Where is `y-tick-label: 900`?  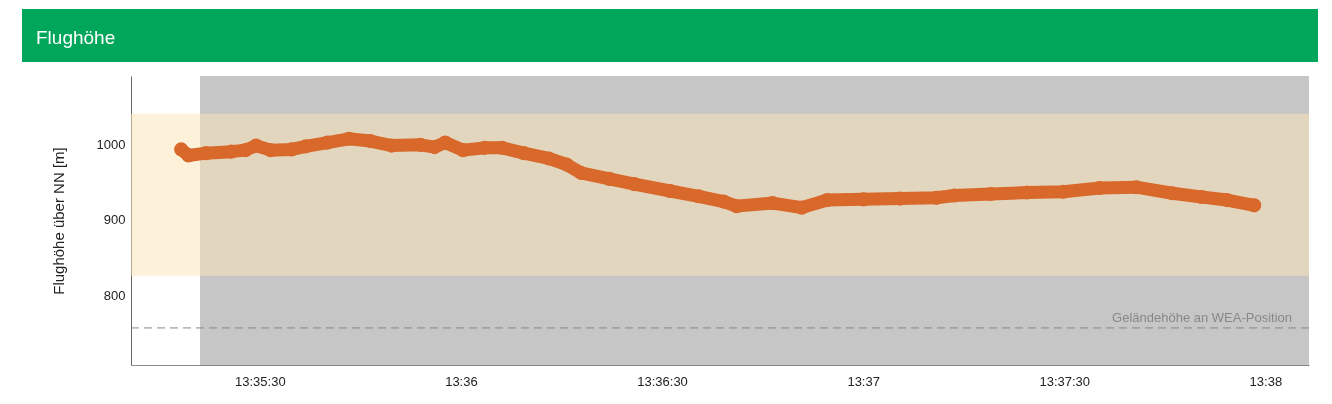 y-tick-label: 900 is located at coordinates (114, 220).